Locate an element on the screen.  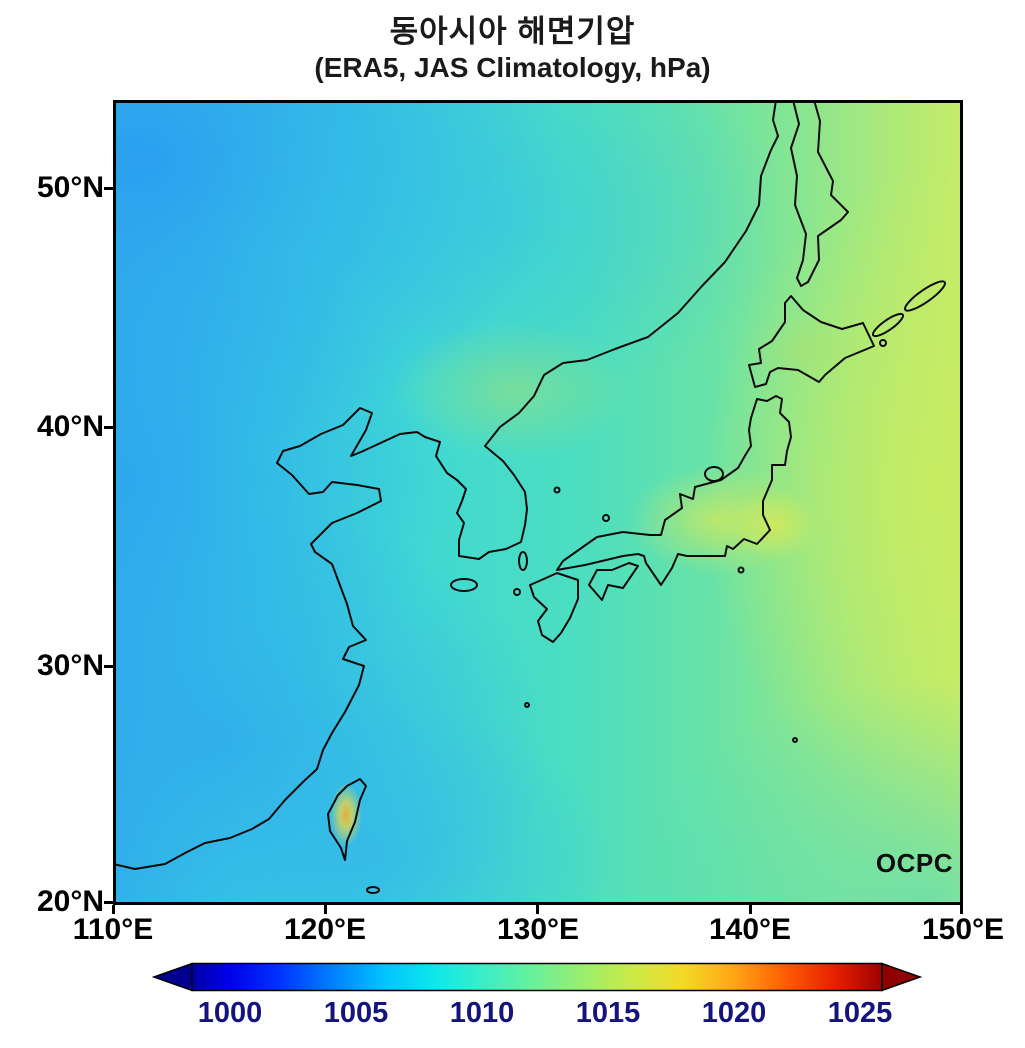
colorbar-tick-1020: 1020 is located at coordinates (734, 1013).